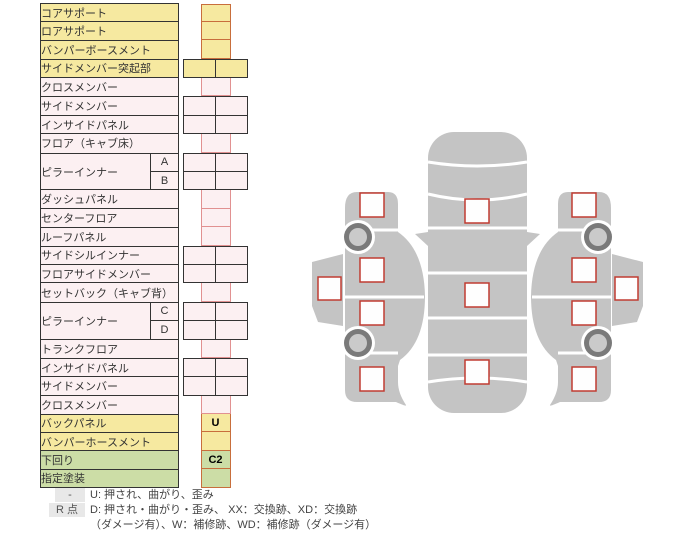 Image resolution: width=692 pixels, height=535 pixels. Describe the element at coordinates (109, 31) in the screenshot. I see `row-label: ロアサポート` at that location.